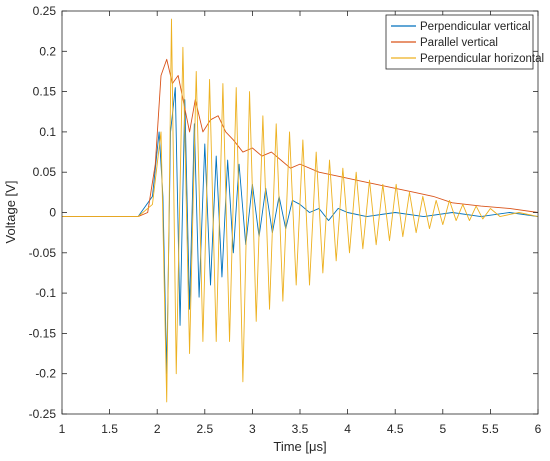 Image resolution: width=550 pixels, height=461 pixels. What do you see at coordinates (482, 59) in the screenshot?
I see `legend-label-3: Perpendicular horizontal` at bounding box center [482, 59].